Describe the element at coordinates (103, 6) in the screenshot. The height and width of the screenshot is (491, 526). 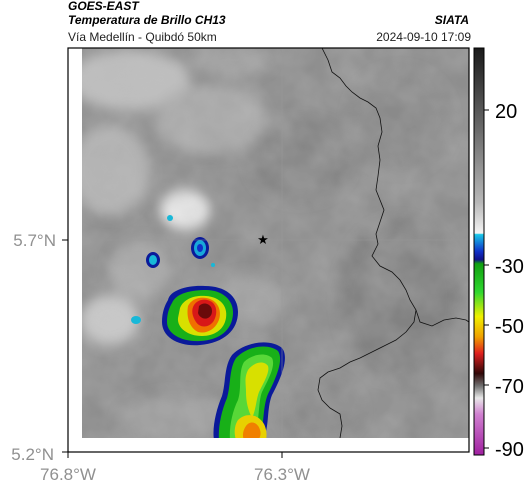
I see `satellite-title: GOES-EAST` at that location.